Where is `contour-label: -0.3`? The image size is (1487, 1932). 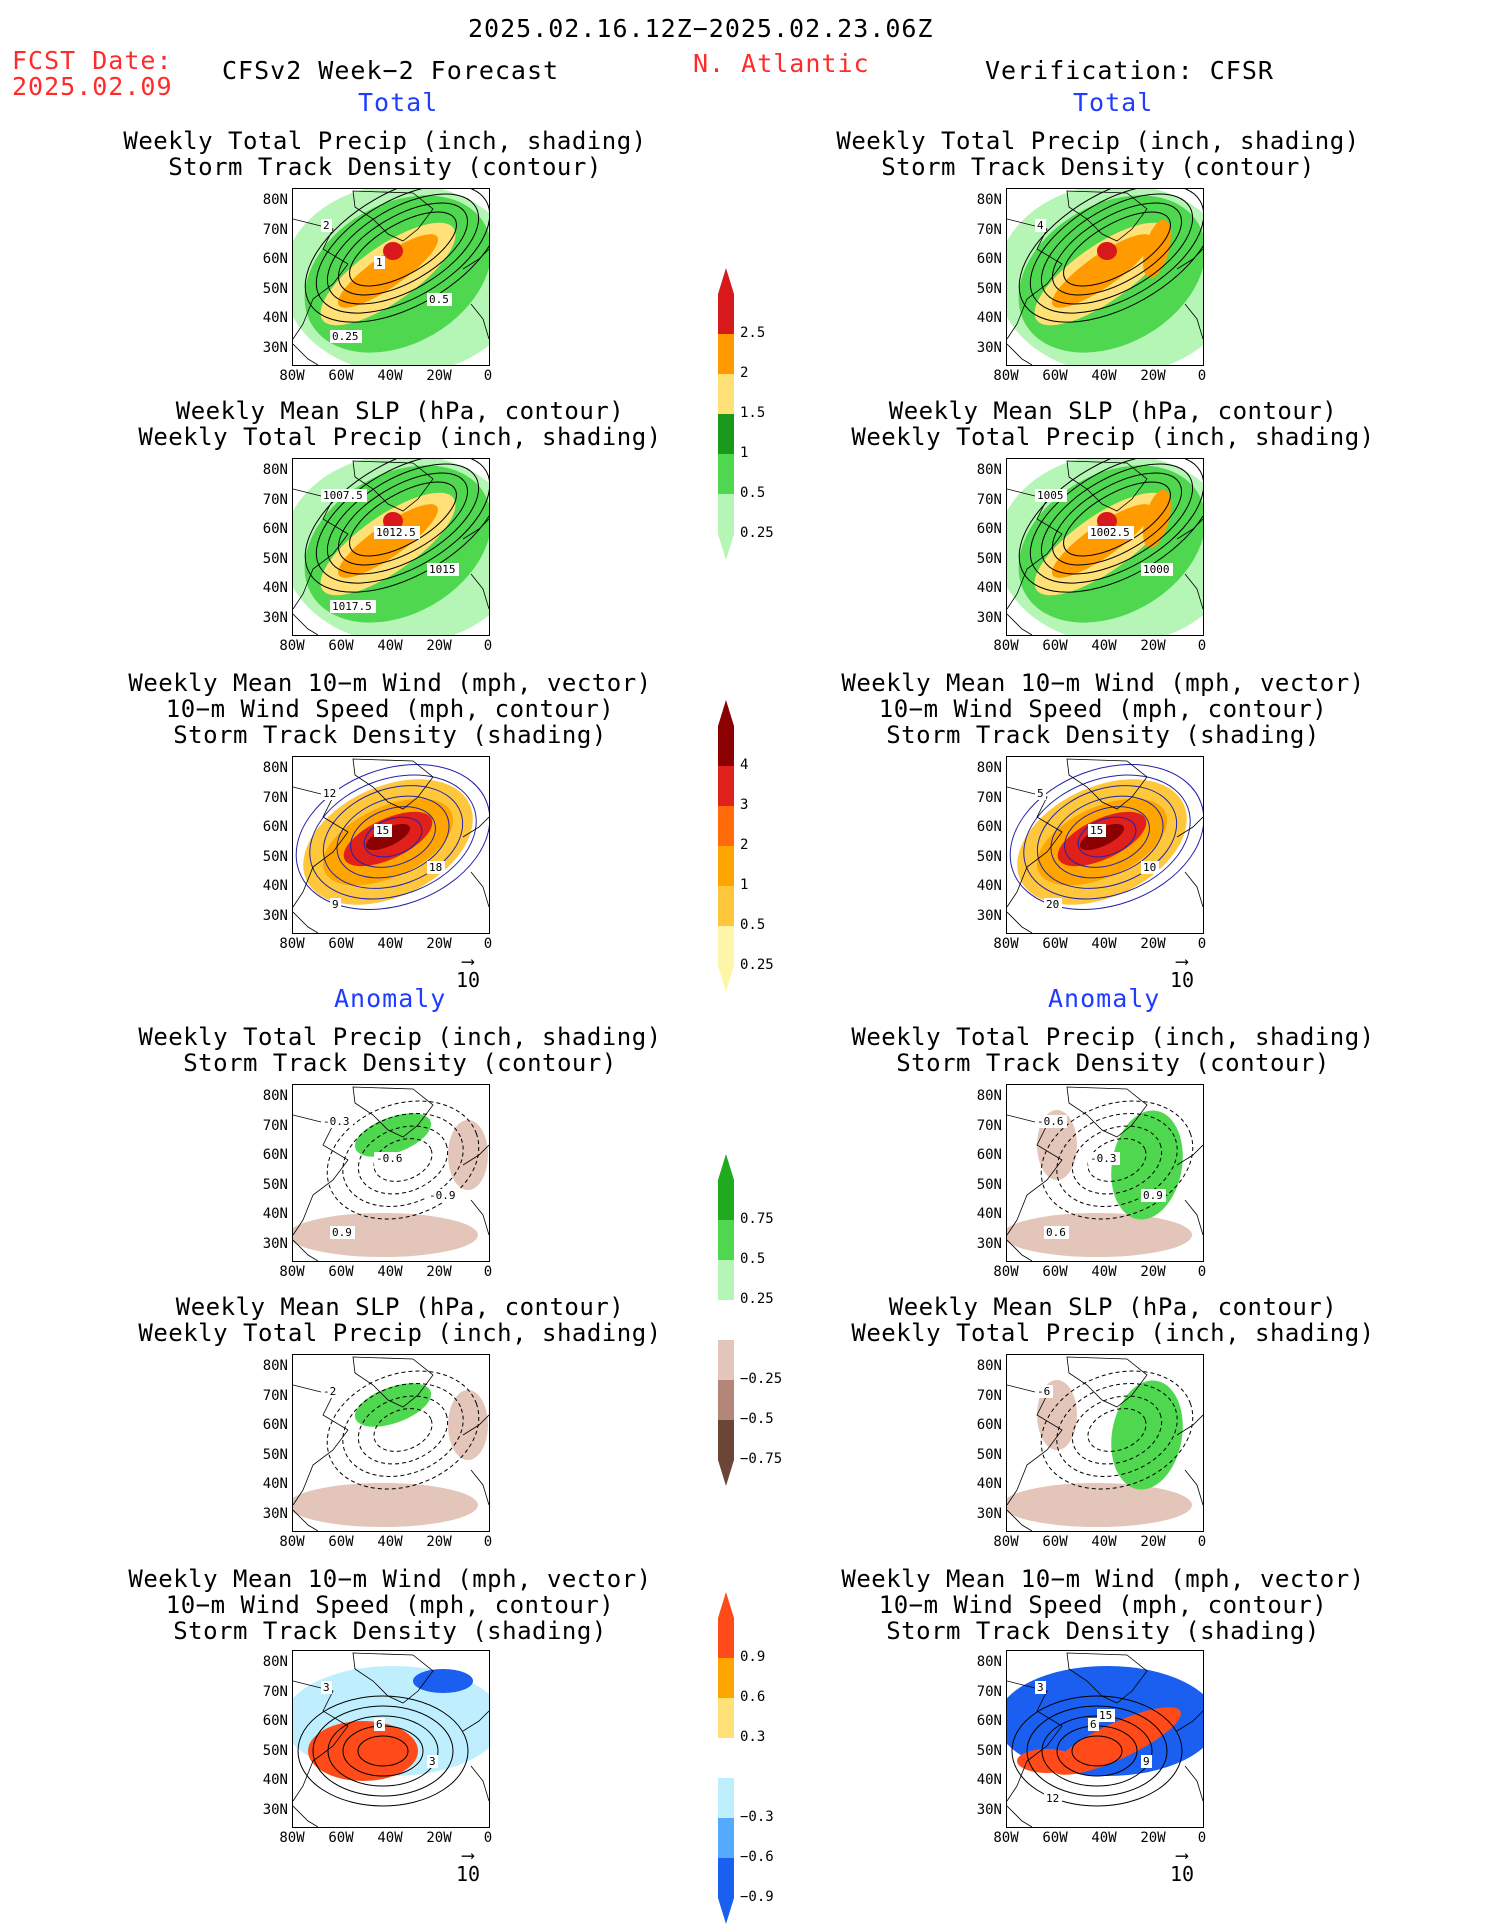 contour-label: -0.3 is located at coordinates (336, 1121).